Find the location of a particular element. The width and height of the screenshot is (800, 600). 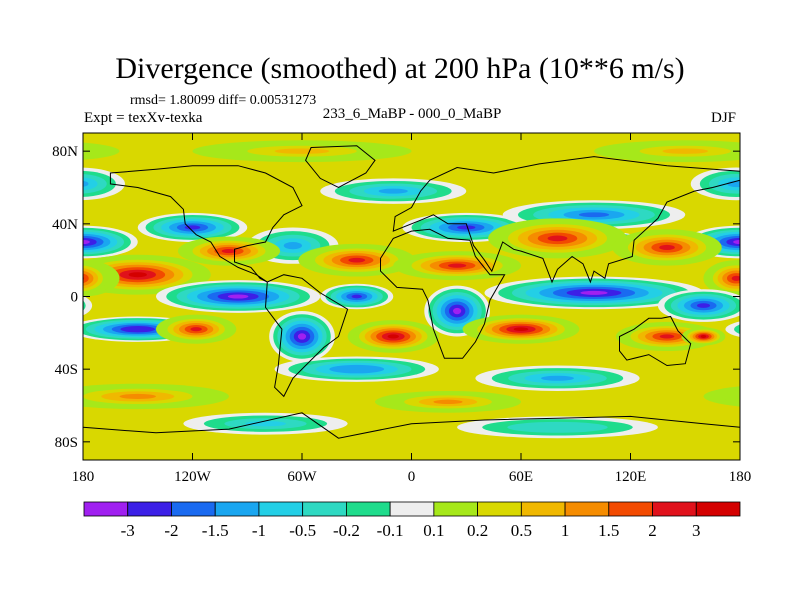

colorbar: -3 -2 -1.5 -1 -0.5 -0.2 -0.1 0.1 0.2 0.5 1 1.5 2 3 is located at coordinates (412, 520).